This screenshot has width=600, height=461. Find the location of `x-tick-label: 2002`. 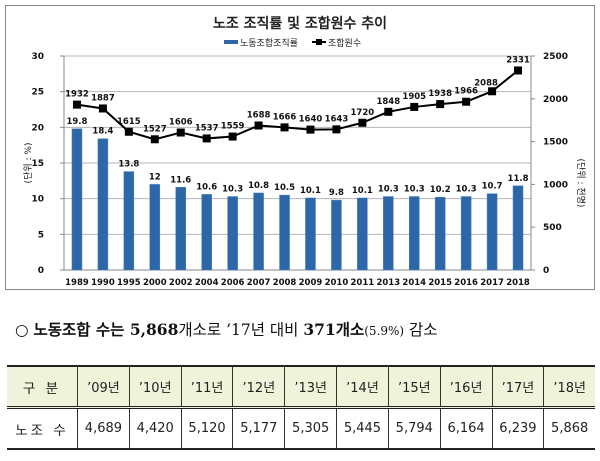

x-tick-label: 2002 is located at coordinates (181, 283).